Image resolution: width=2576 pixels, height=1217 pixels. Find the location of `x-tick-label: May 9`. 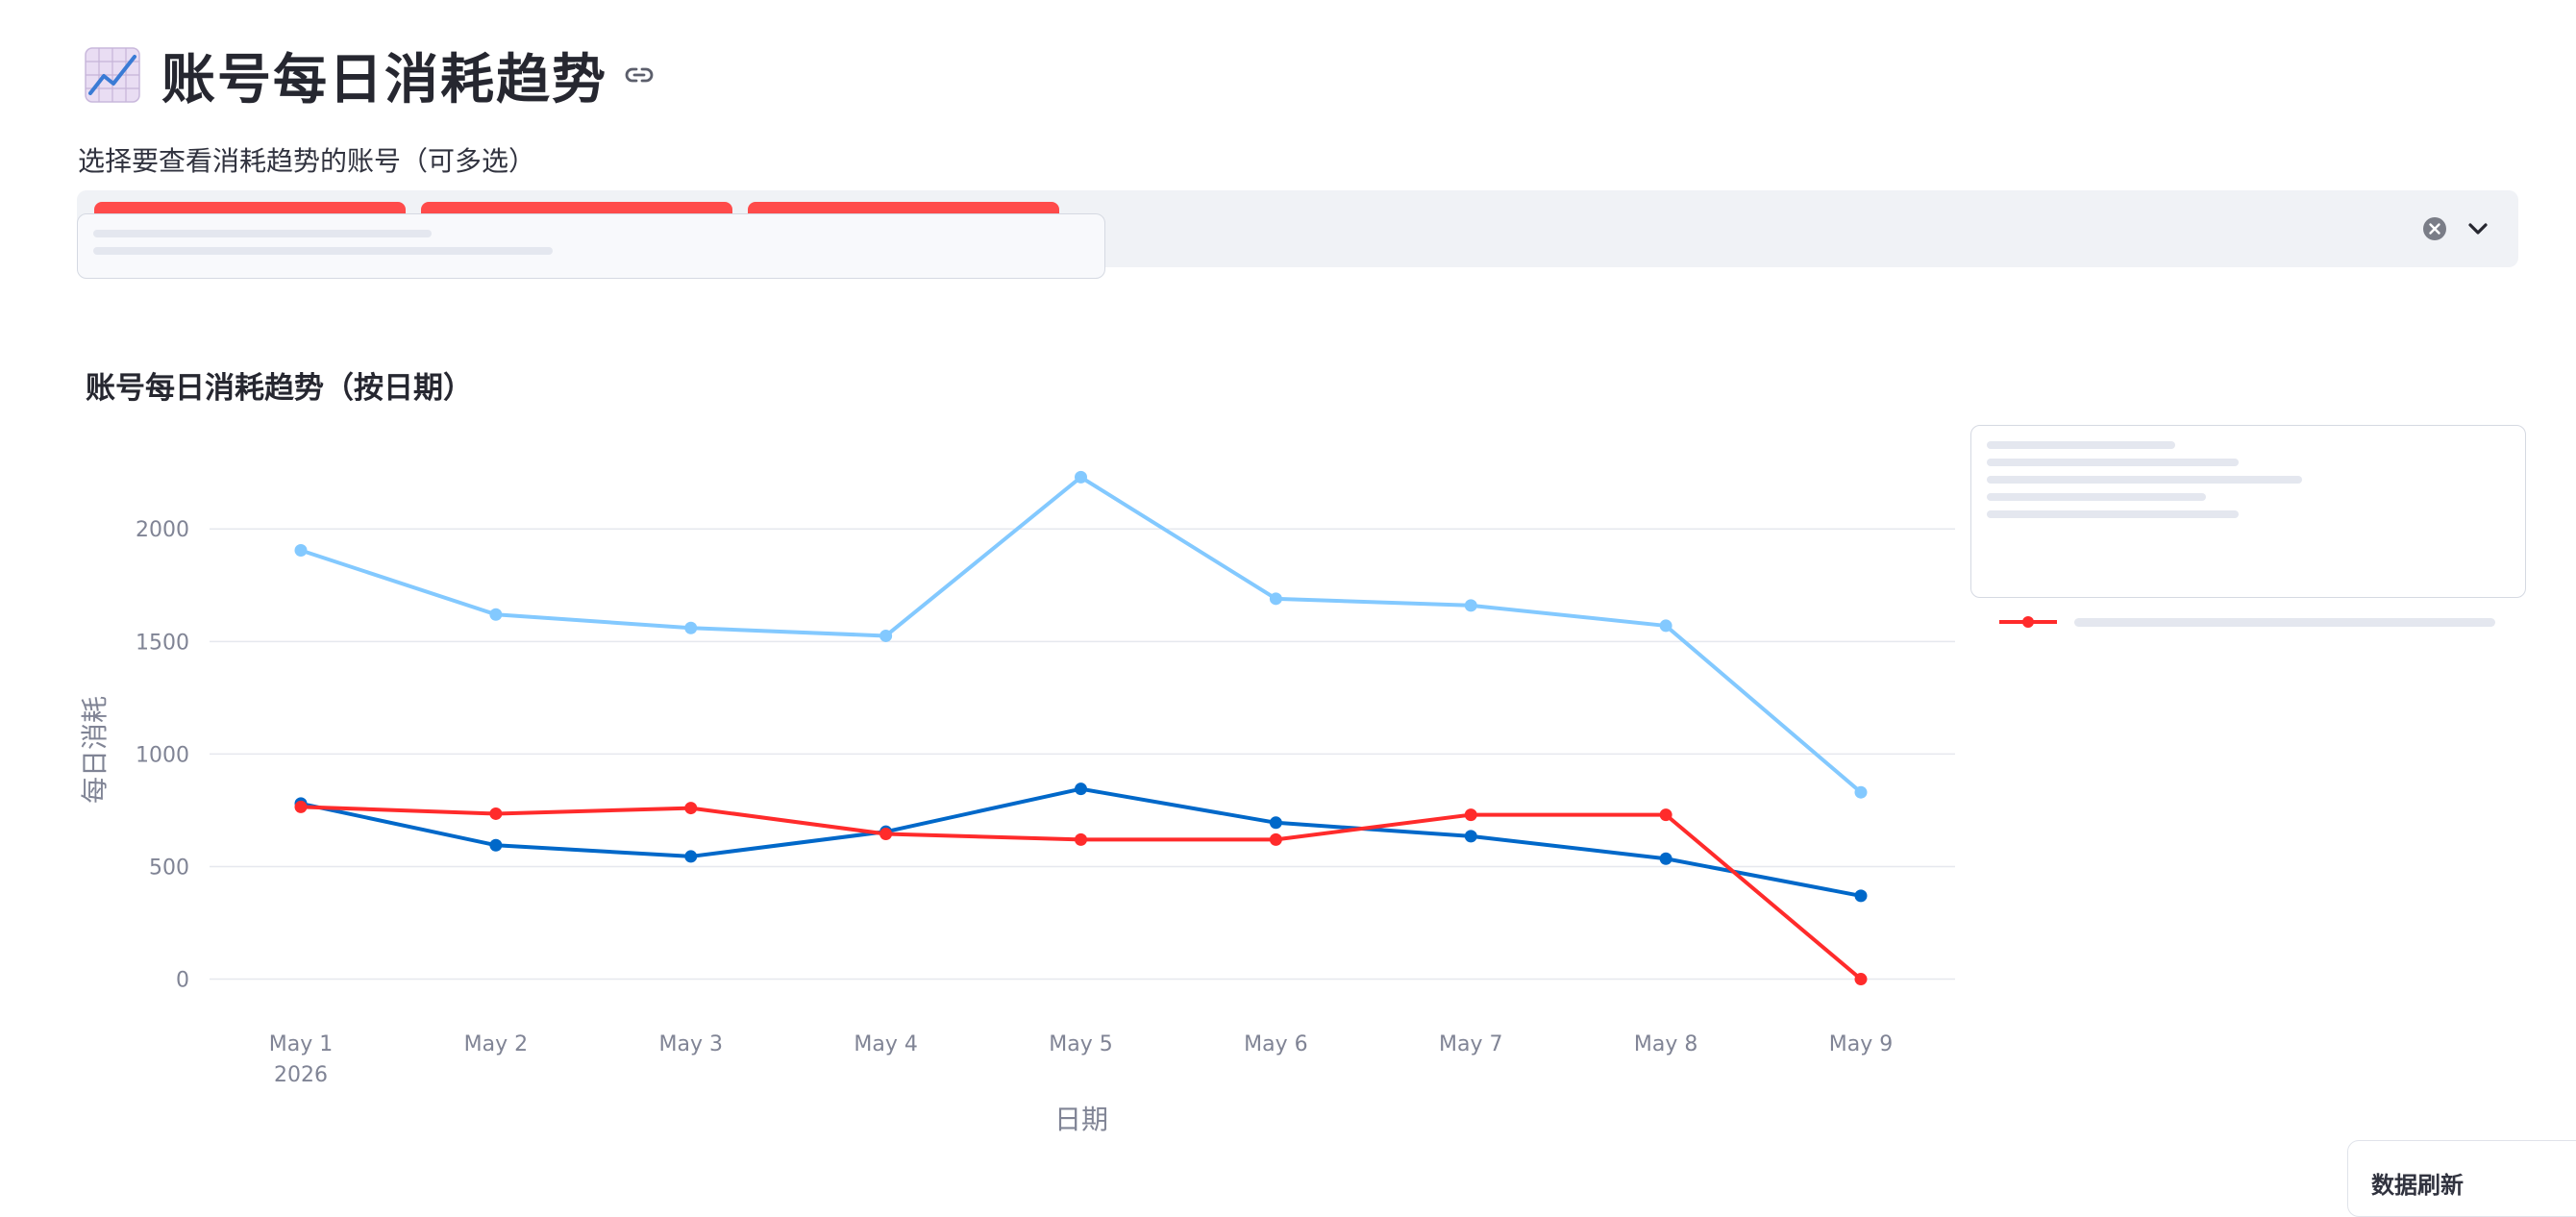

x-tick-label: May 9 is located at coordinates (1861, 1044).